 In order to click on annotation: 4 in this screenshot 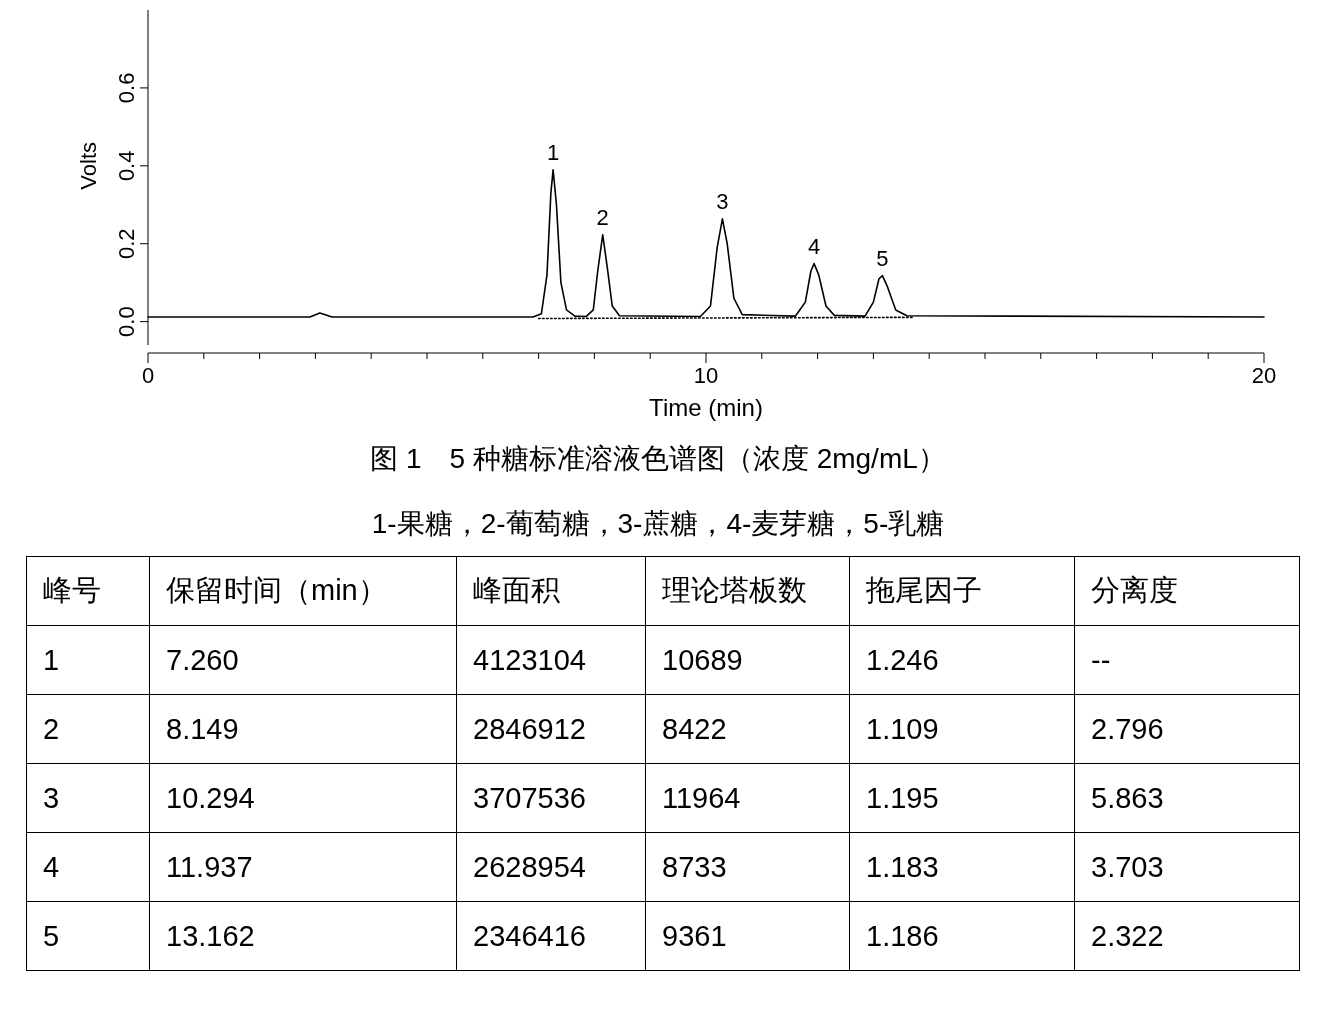, I will do `click(814, 246)`.